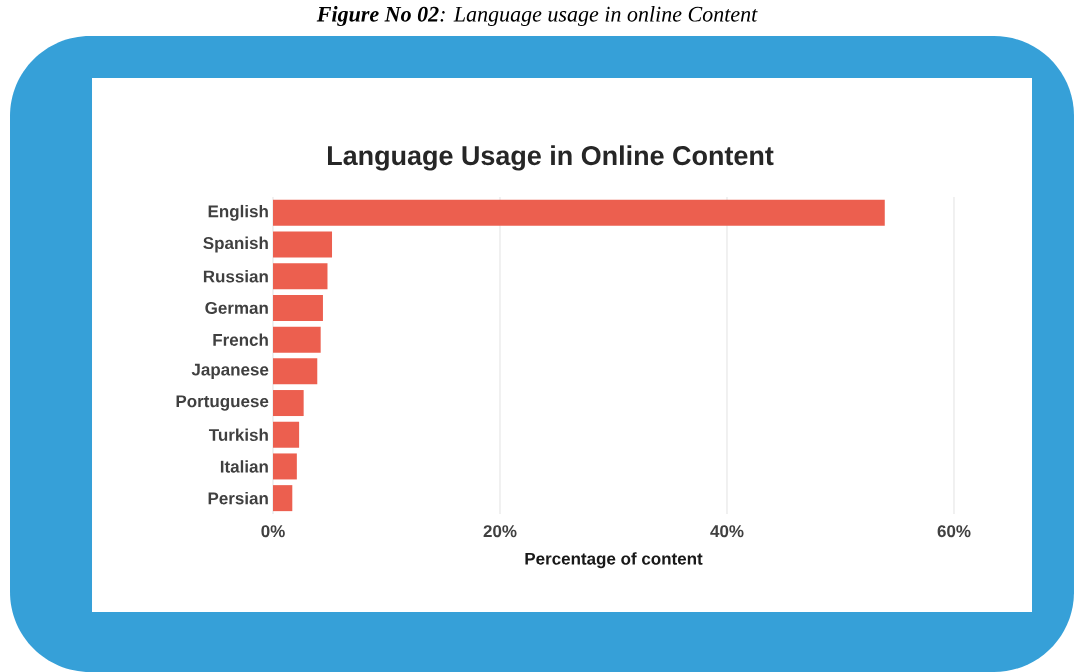 The image size is (1074, 672). What do you see at coordinates (235, 276) in the screenshot?
I see `y-tick-label: Russian` at bounding box center [235, 276].